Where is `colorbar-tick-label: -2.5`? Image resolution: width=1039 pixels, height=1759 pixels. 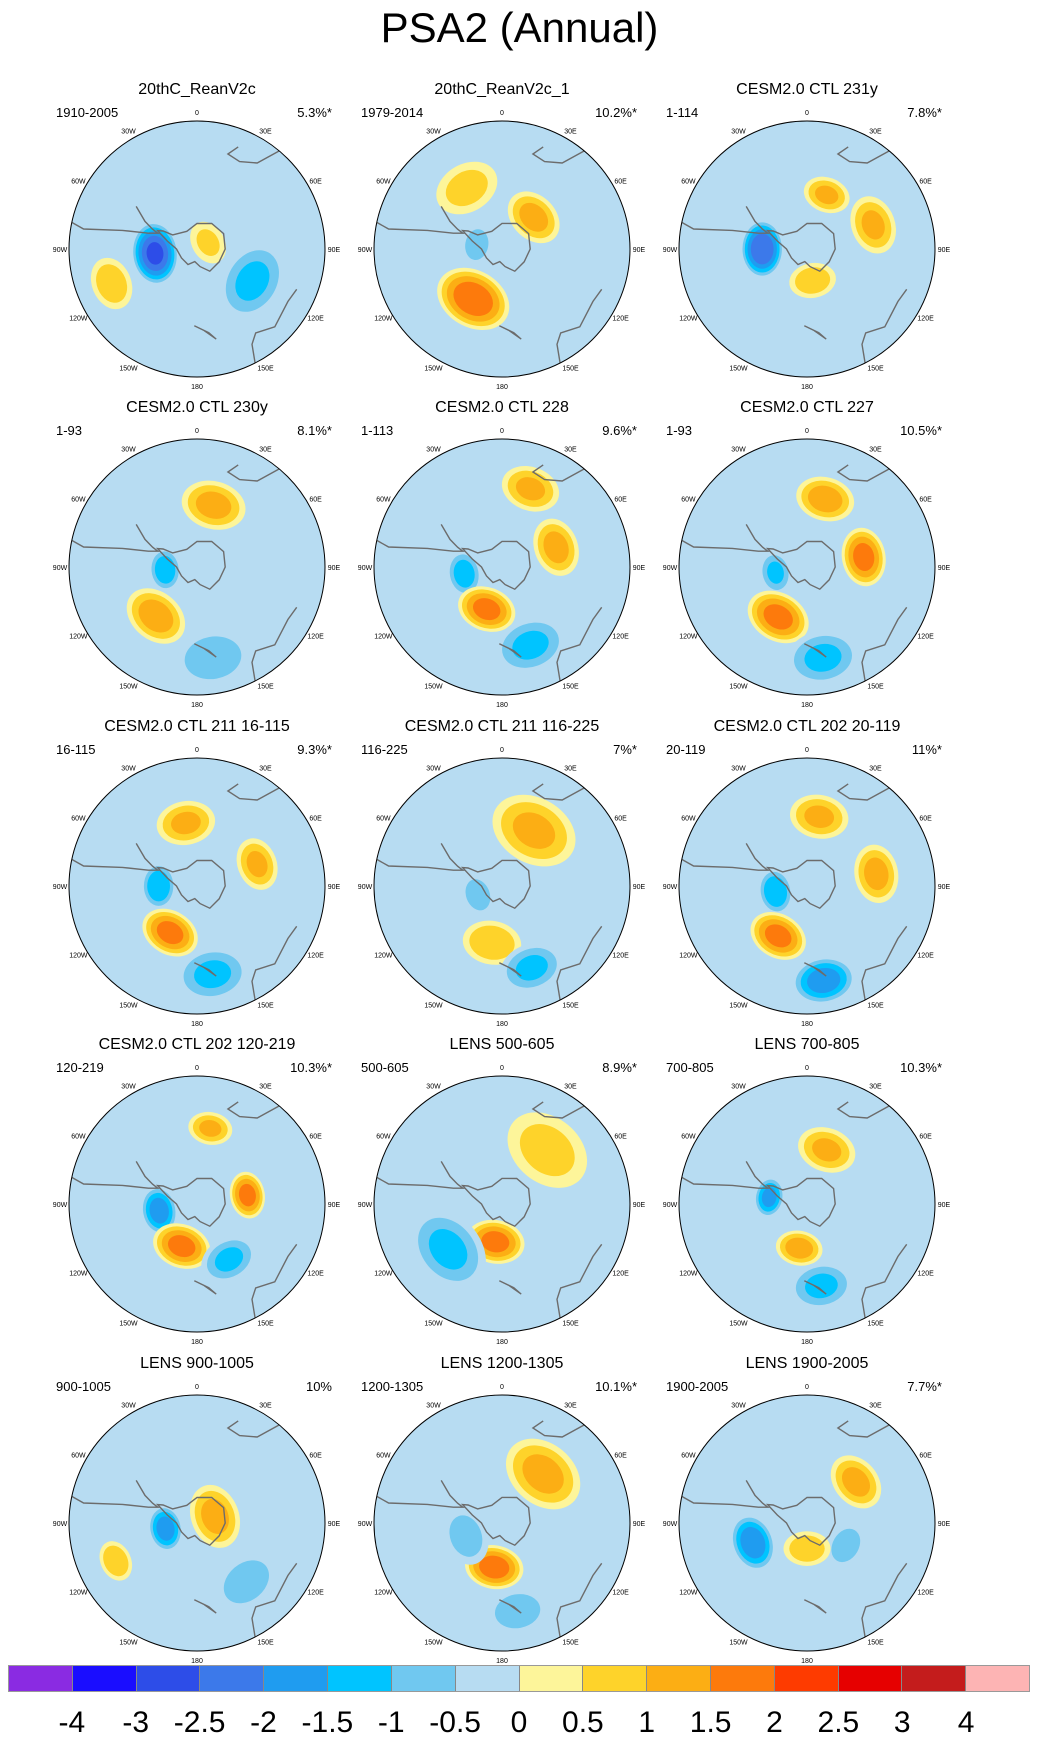
colorbar-tick-label: -2.5 is located at coordinates (199, 1722).